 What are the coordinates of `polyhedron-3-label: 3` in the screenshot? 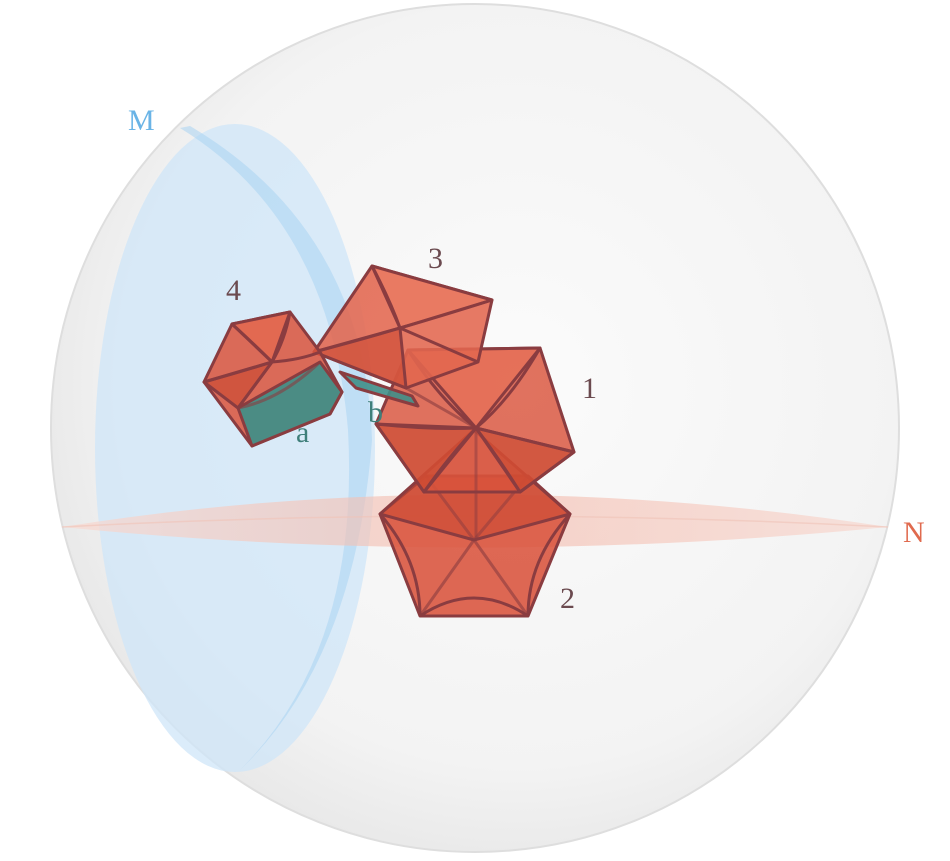 It's located at (435, 258).